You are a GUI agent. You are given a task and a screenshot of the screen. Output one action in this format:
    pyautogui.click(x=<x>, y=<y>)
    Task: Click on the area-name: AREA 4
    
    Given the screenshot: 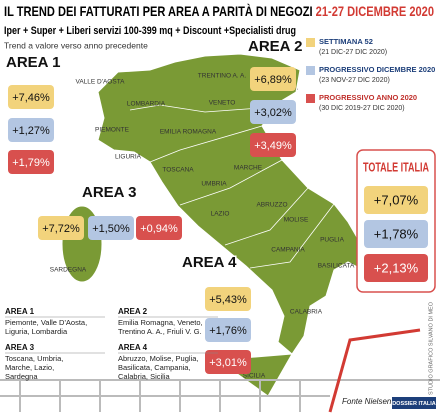 What is the action you would take?
    pyautogui.click(x=209, y=262)
    